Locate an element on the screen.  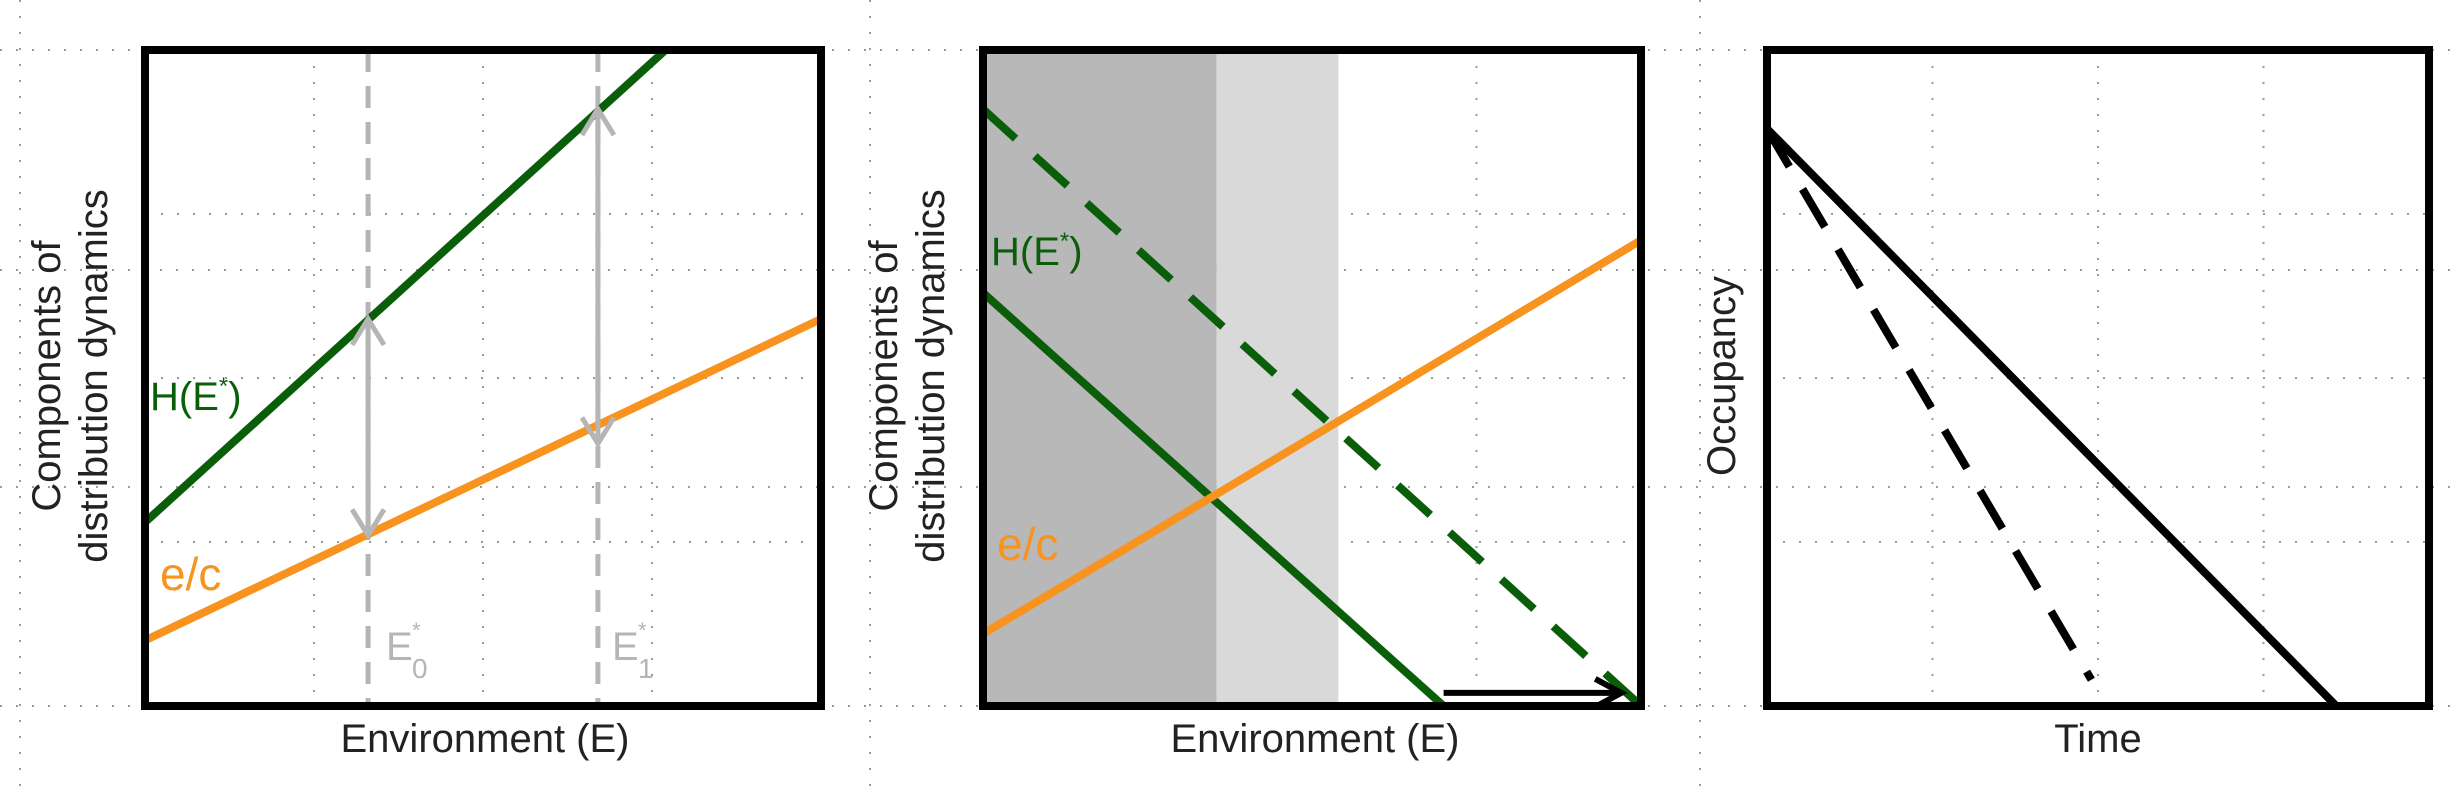
panel-middle-y-axis-label-line2: distribution dynamics is located at coordinates (931, 376).